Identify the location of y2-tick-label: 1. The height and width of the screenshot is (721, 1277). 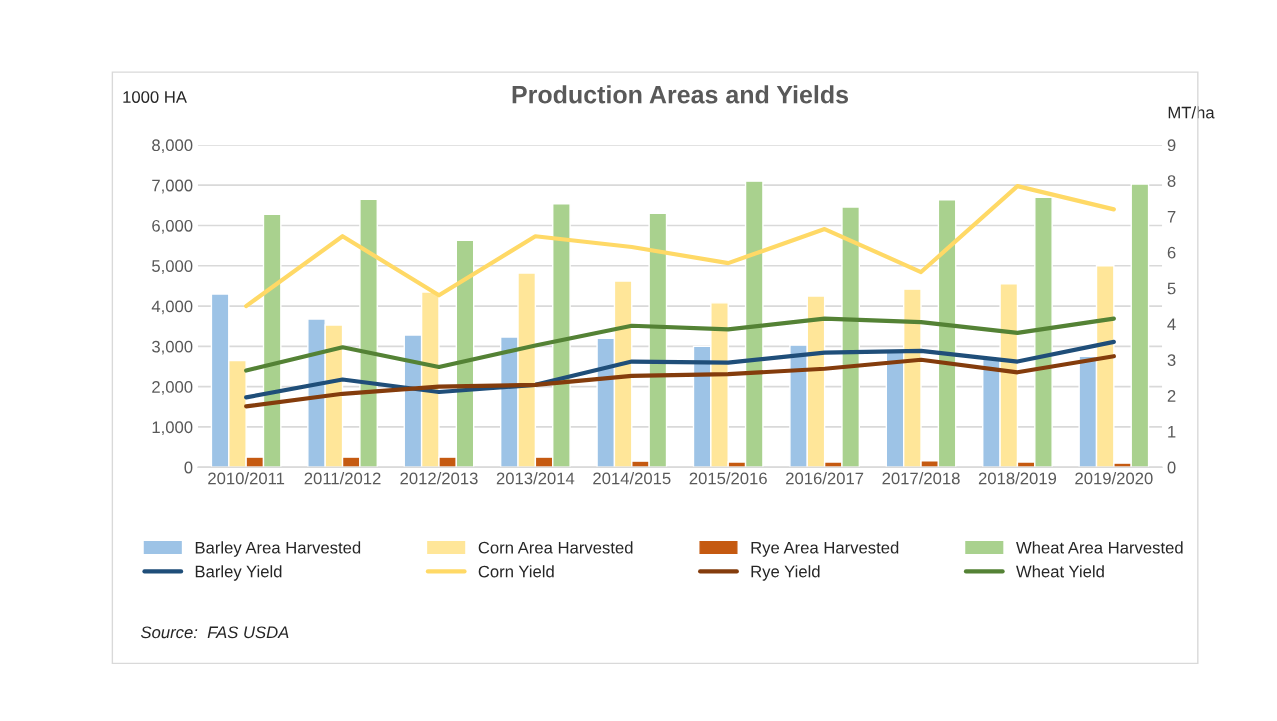
(1172, 431).